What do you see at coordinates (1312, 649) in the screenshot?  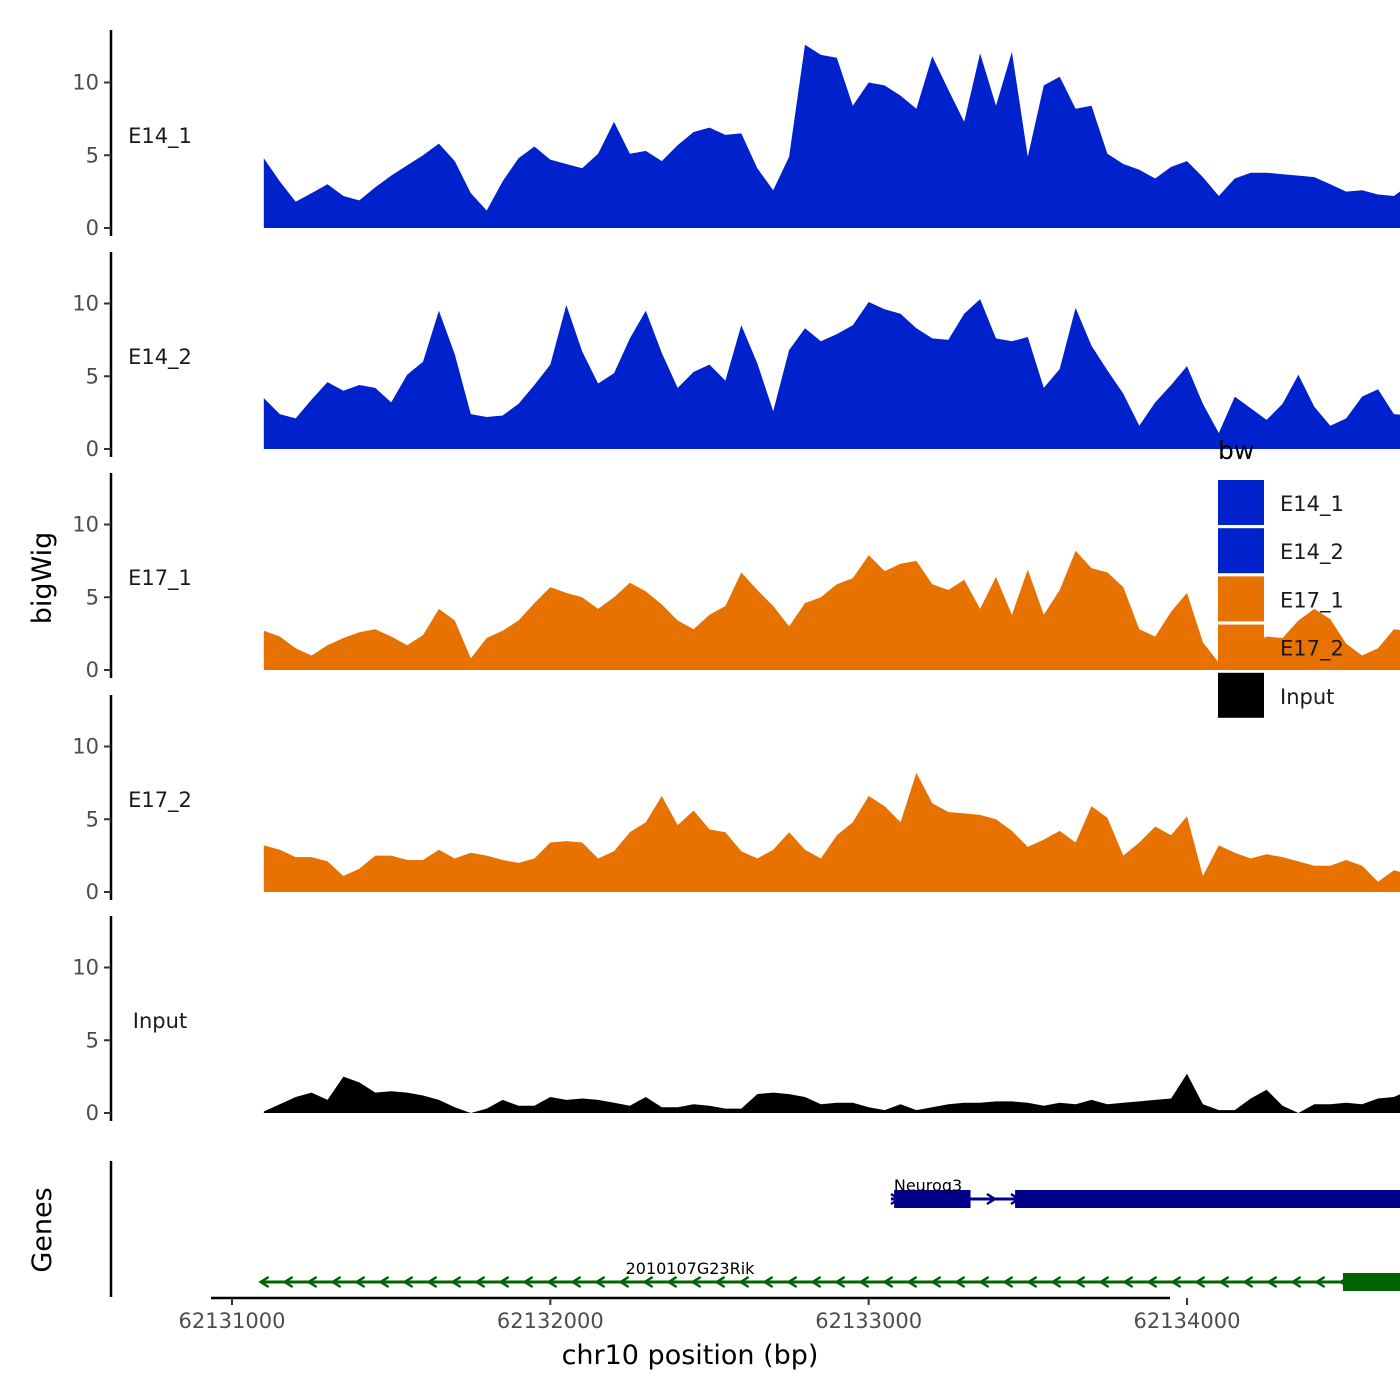 I see `legend-label: E17_2` at bounding box center [1312, 649].